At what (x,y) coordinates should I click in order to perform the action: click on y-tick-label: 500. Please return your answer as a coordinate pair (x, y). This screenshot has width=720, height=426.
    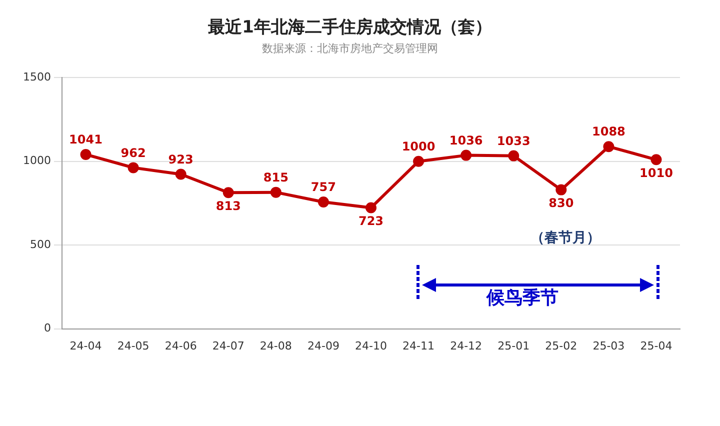
    Looking at the image, I should click on (40, 244).